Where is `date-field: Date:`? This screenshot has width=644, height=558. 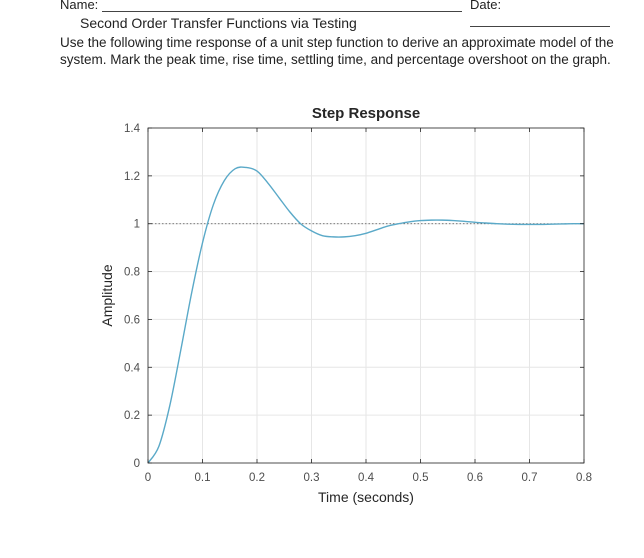
date-field: Date: is located at coordinates (557, 13).